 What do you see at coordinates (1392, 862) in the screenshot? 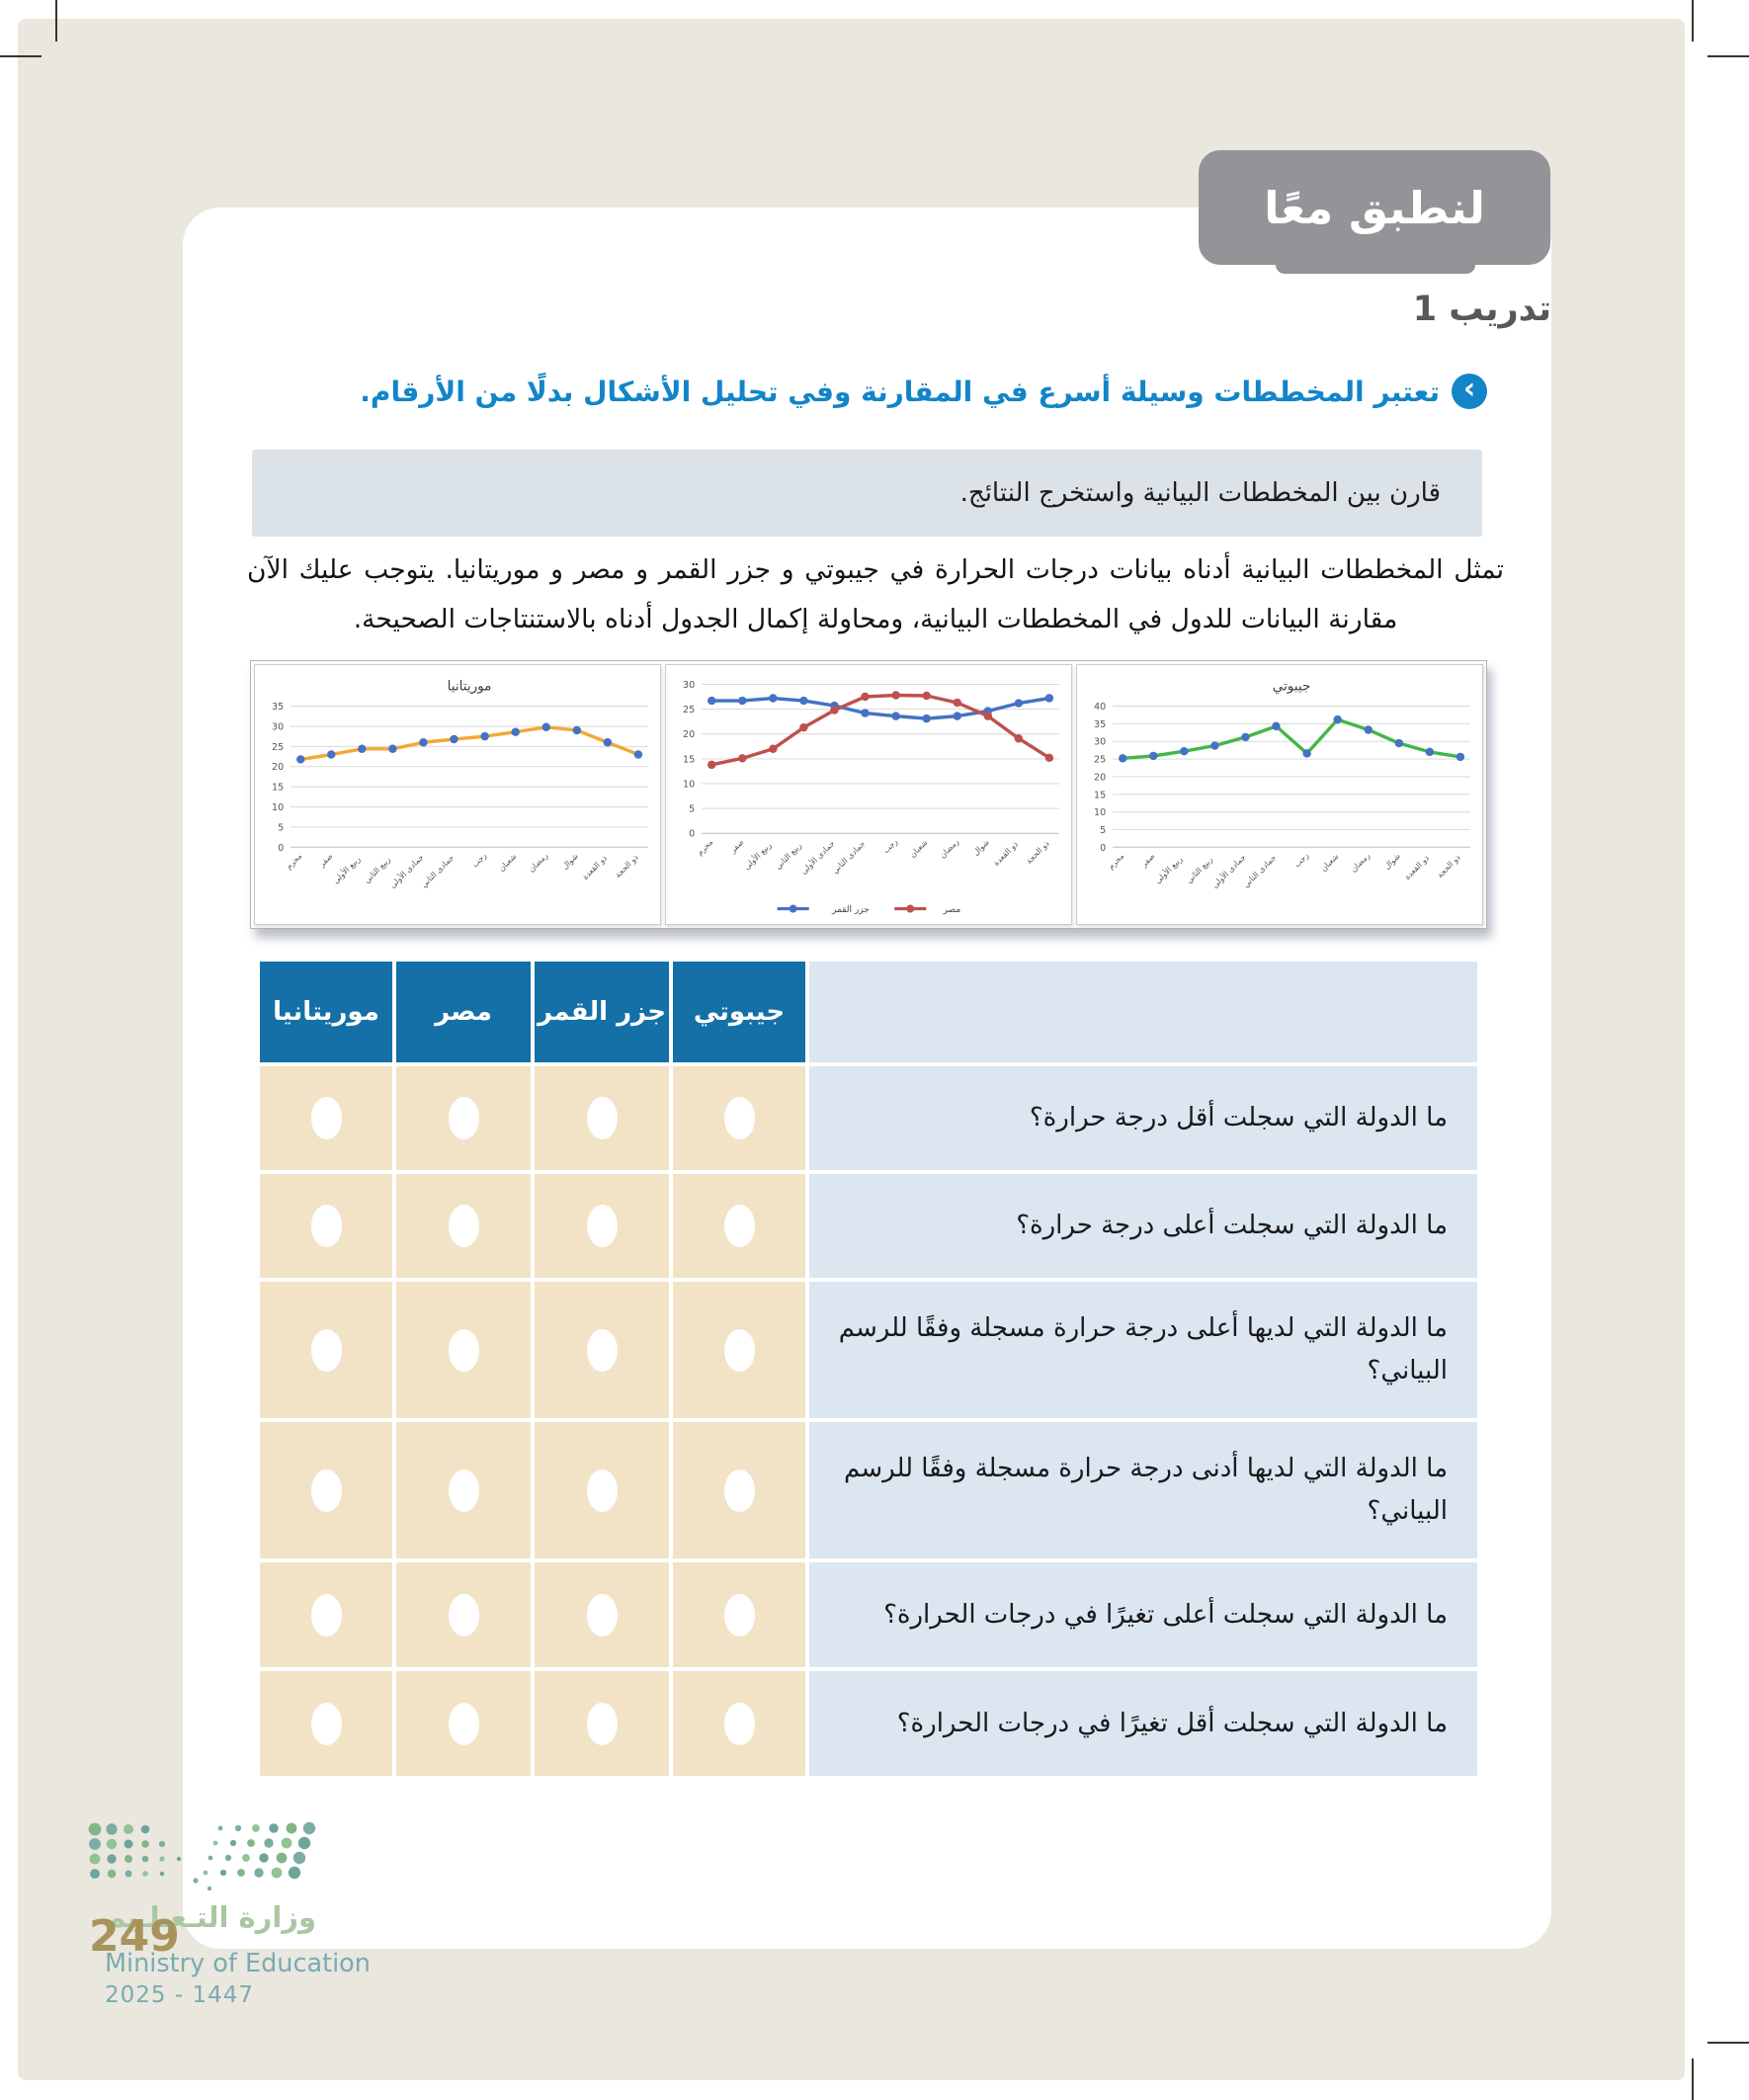
I see `svg-text: شوال` at bounding box center [1392, 862].